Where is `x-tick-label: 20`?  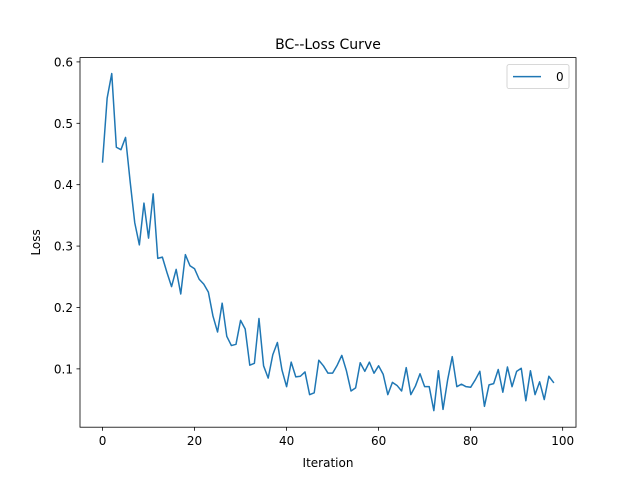
x-tick-label: 20 is located at coordinates (194, 441).